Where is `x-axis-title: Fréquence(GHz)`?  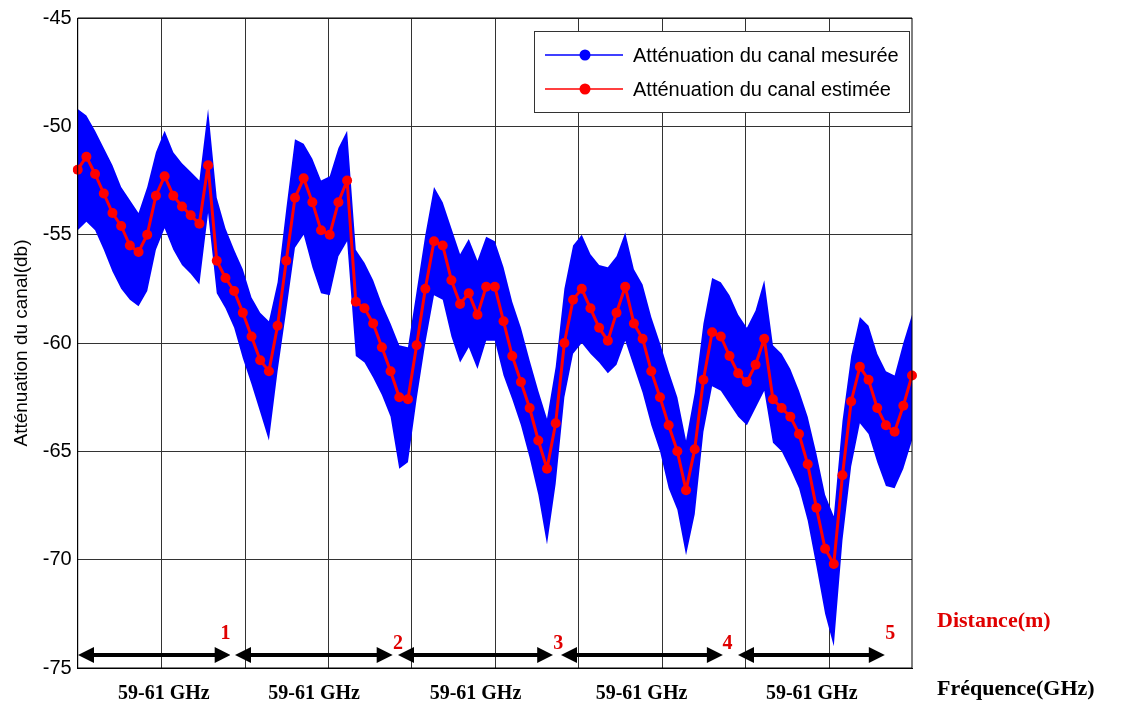 x-axis-title: Fréquence(GHz) is located at coordinates (1016, 688).